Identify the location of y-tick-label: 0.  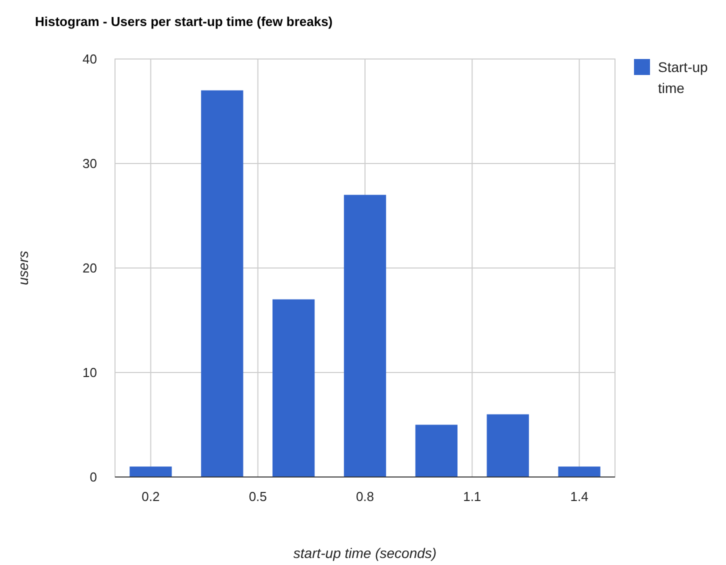
(93, 477).